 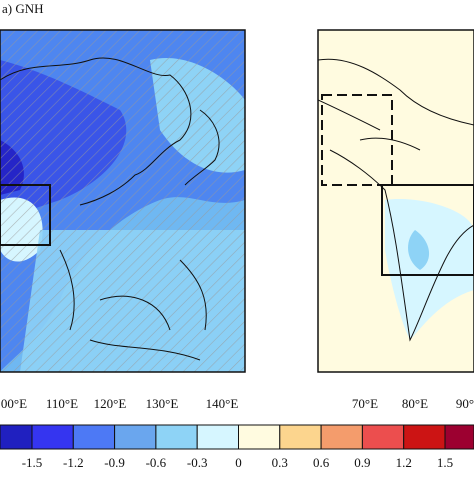 I want to click on x-tick-label: 70°E, so click(x=365, y=403).